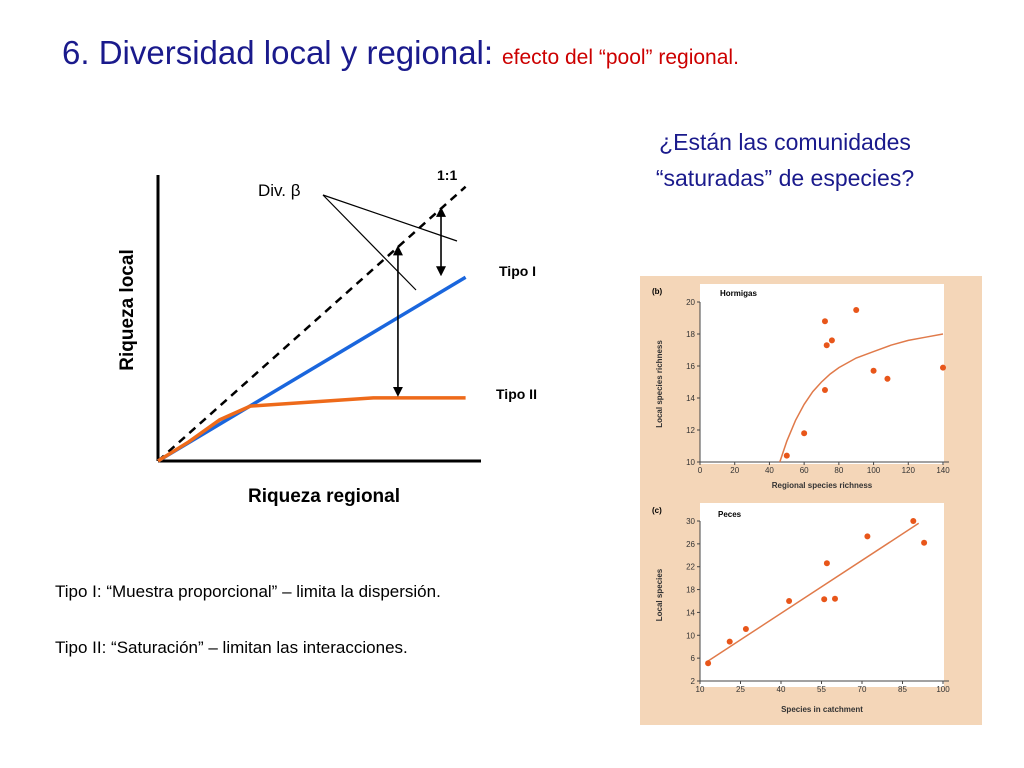 This screenshot has height=768, width=1024. I want to click on b-y-tick-label: 16, so click(690, 366).